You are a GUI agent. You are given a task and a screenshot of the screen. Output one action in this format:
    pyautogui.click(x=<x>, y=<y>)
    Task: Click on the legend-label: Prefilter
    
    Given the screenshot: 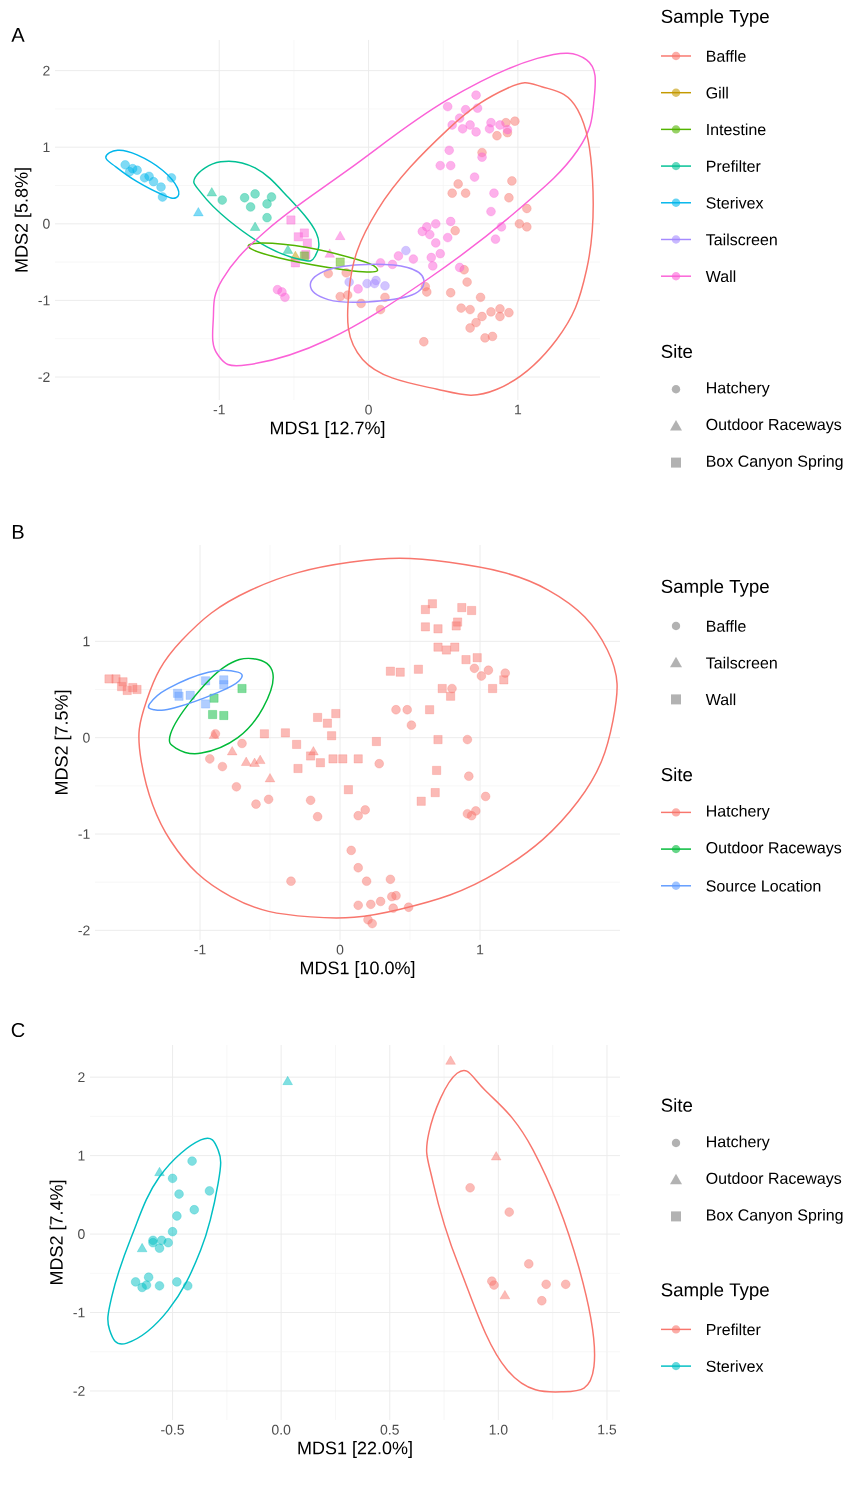 What is the action you would take?
    pyautogui.click(x=734, y=166)
    